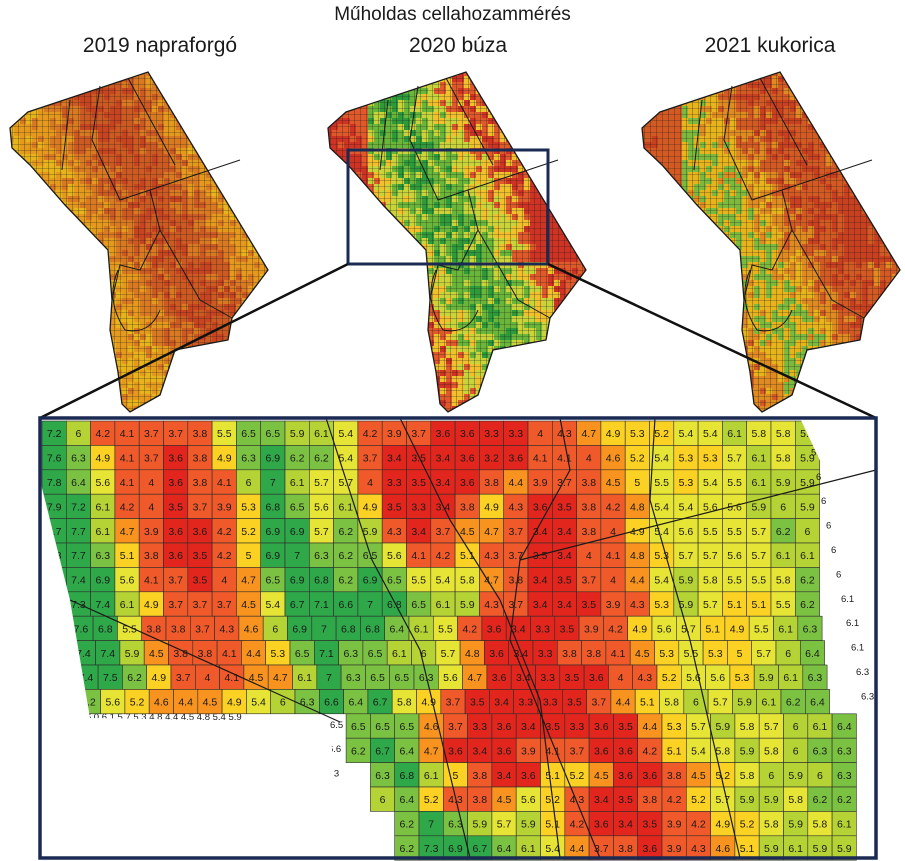 This screenshot has height=861, width=905. What do you see at coordinates (78, 556) in the screenshot?
I see `yield-cell-label: 7.7` at bounding box center [78, 556].